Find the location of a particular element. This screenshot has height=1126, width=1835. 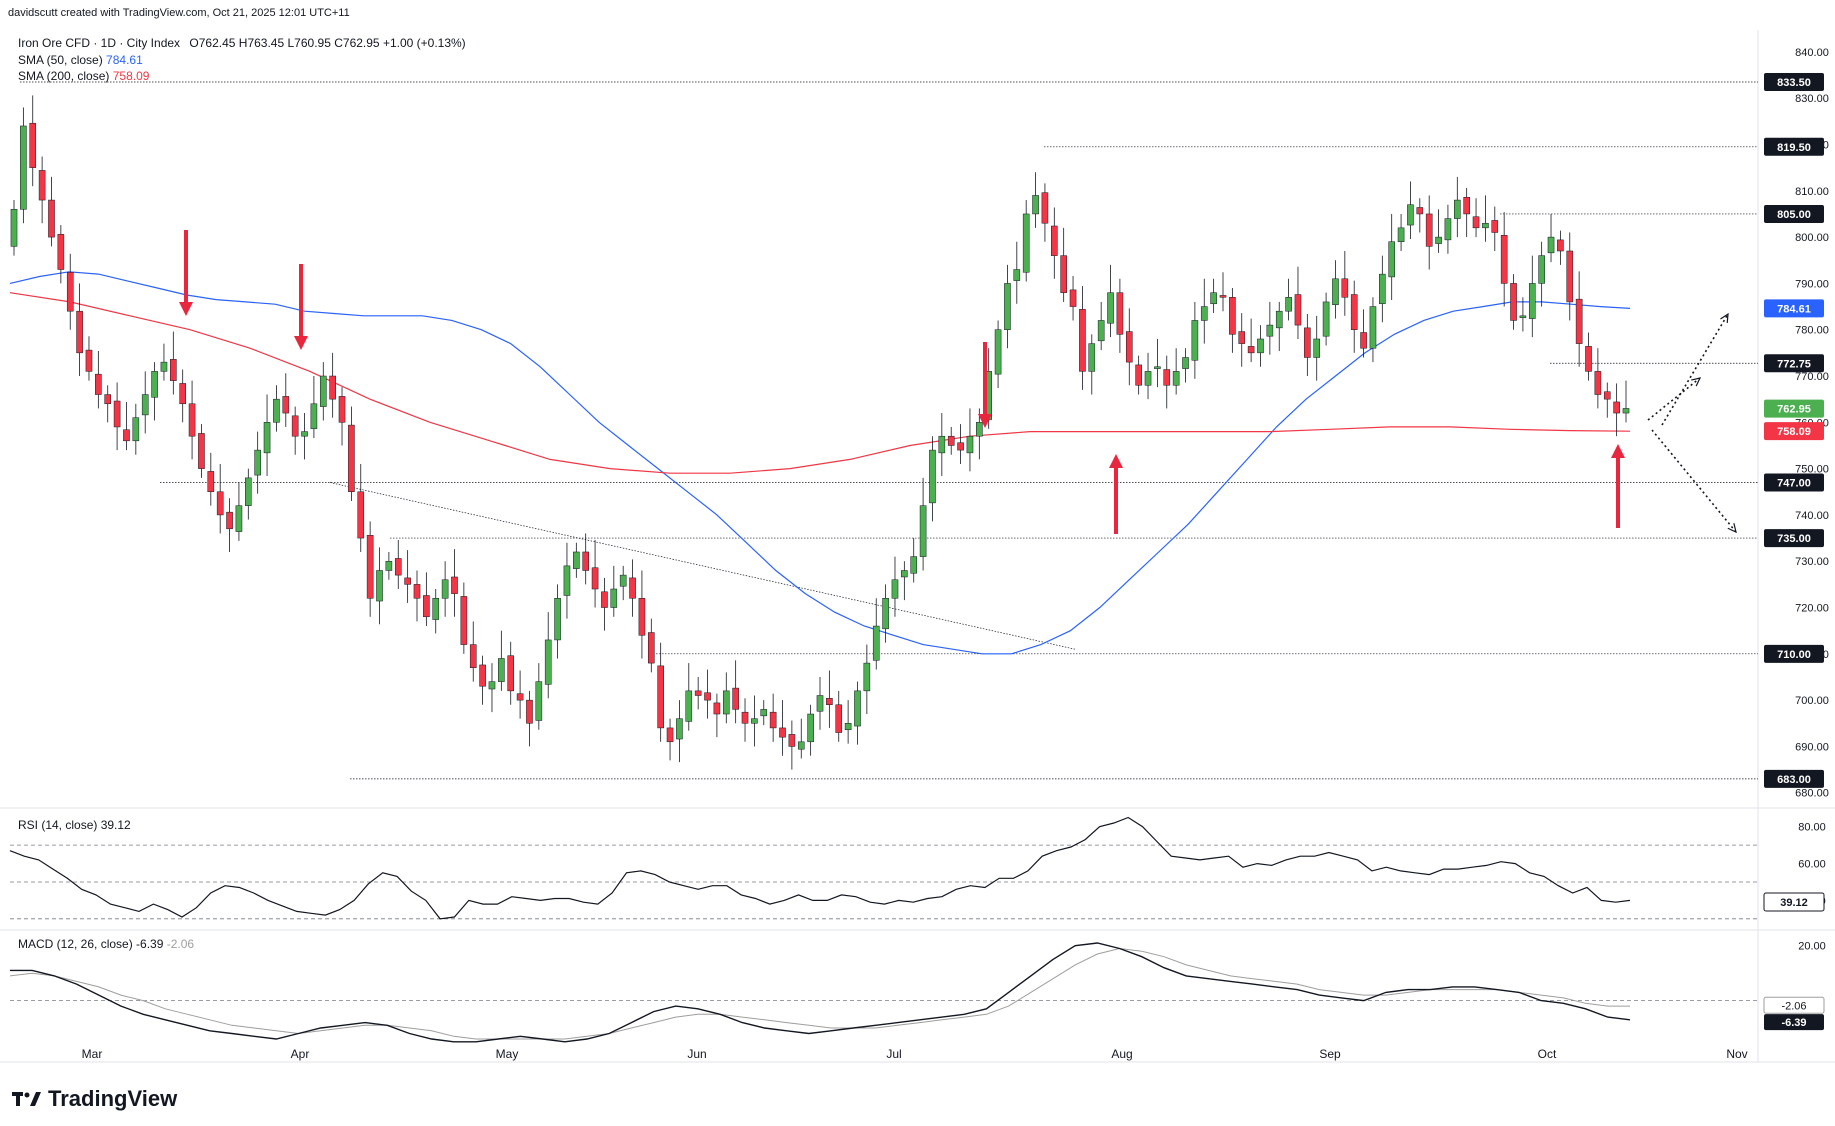

y-tick-label: 810.00 is located at coordinates (1812, 192).